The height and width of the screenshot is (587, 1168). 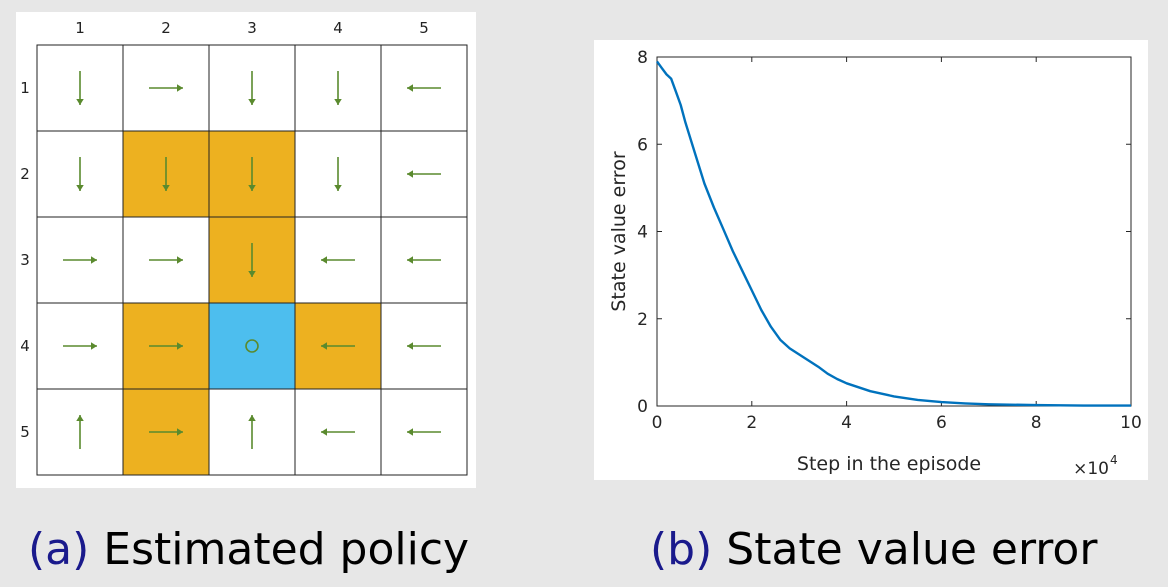 What do you see at coordinates (642, 407) in the screenshot?
I see `y-tick-label-0: 0` at bounding box center [642, 407].